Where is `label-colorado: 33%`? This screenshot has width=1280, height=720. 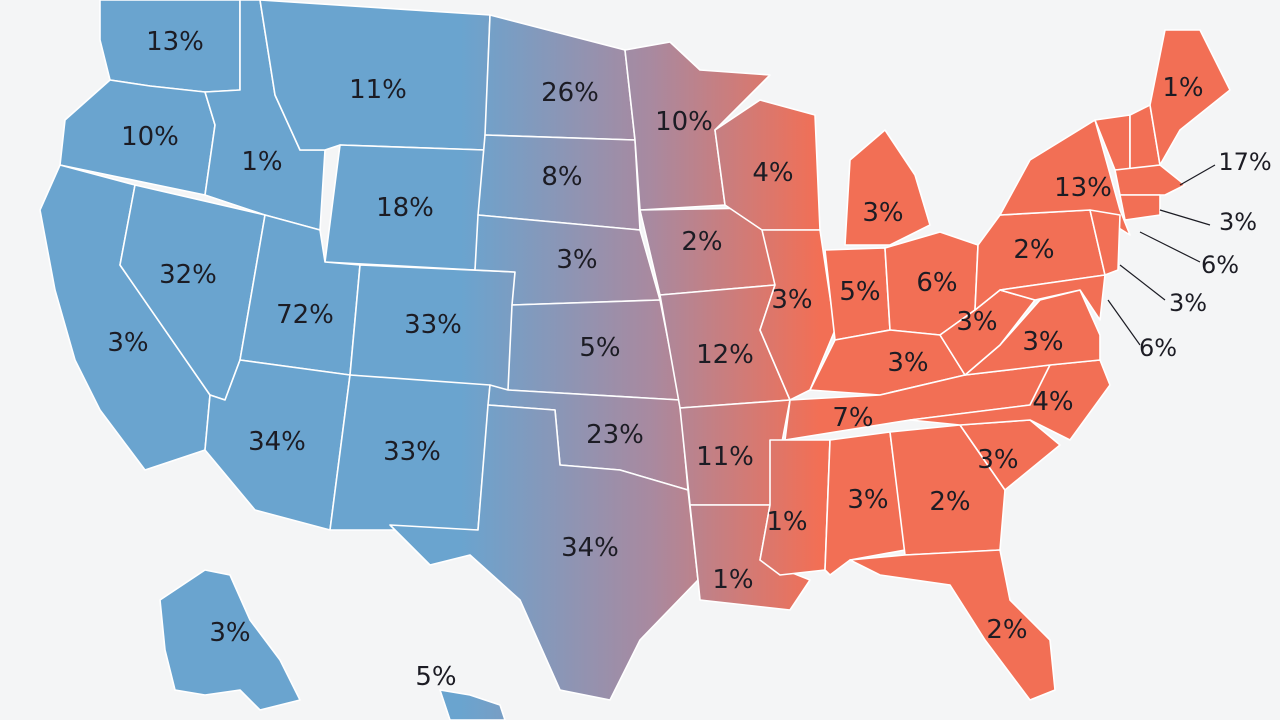
label-colorado: 33% is located at coordinates (433, 325).